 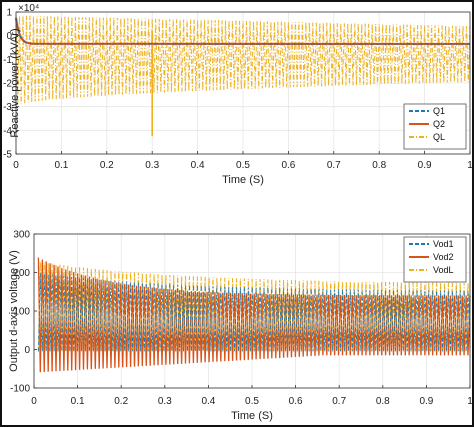 What do you see at coordinates (20, 389) in the screenshot?
I see `y-tick-label: -100` at bounding box center [20, 389].